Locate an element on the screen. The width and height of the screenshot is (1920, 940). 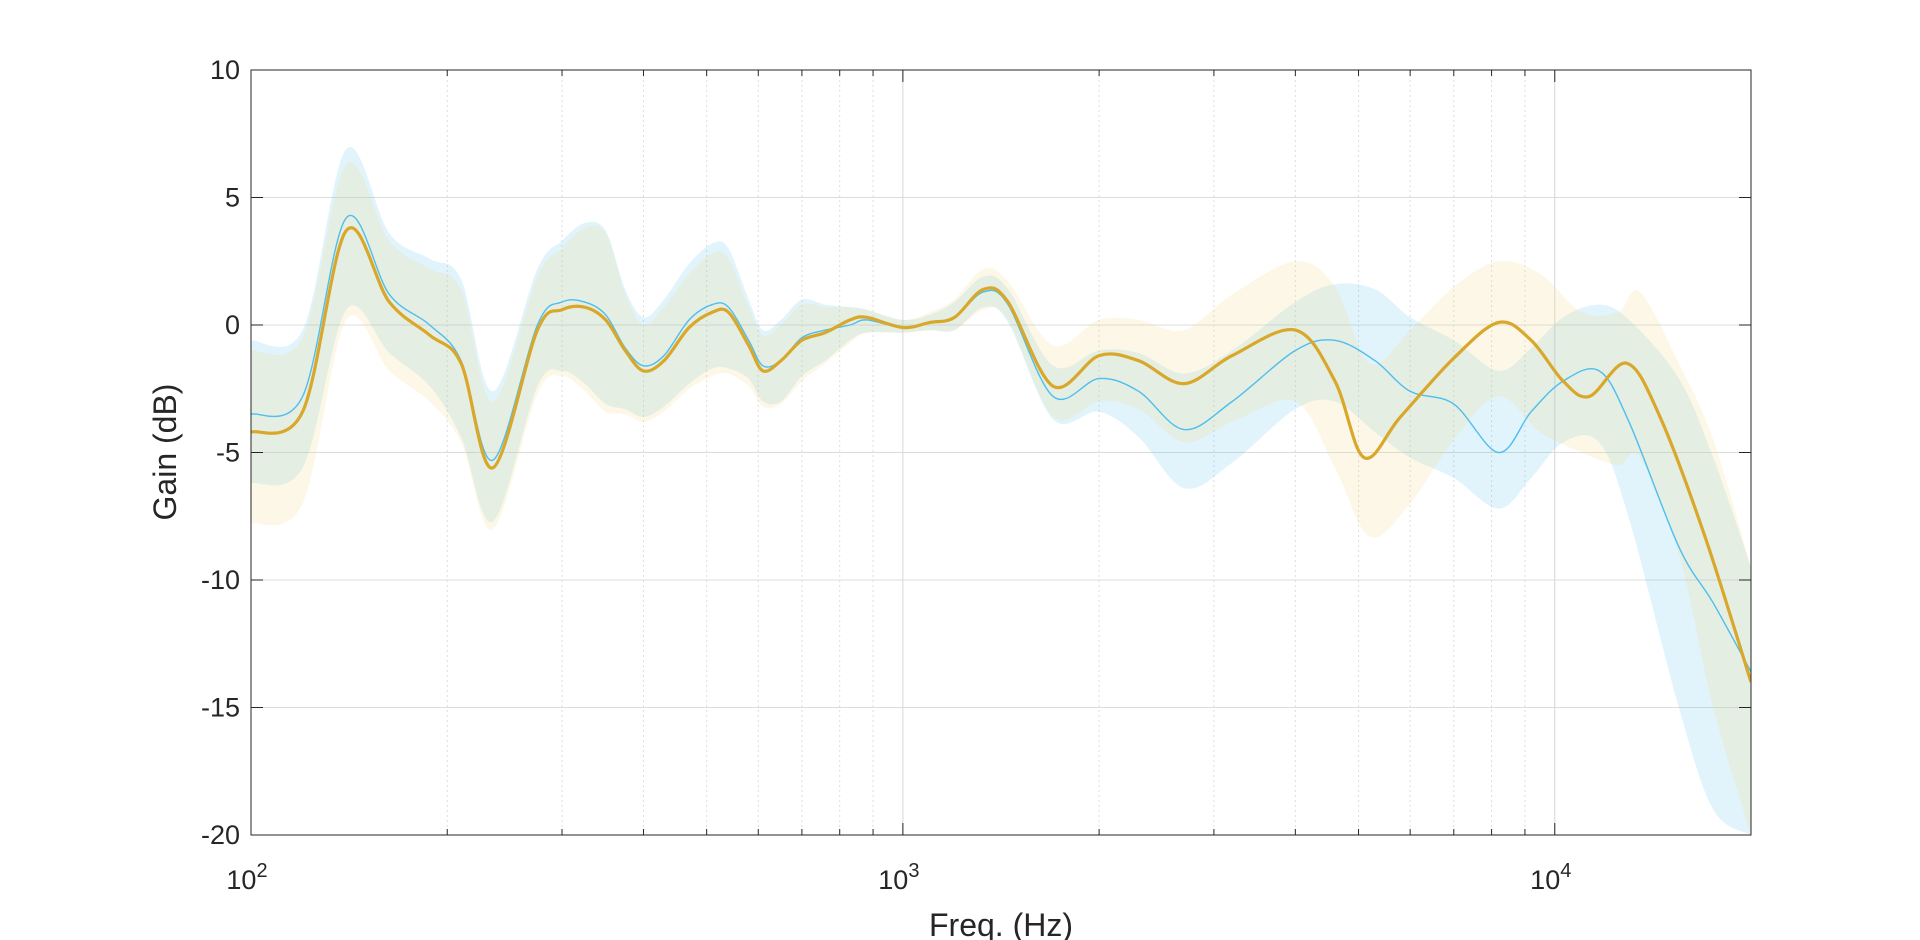
y-tick-labels: 10 5 0 -5 -10 -15 -20 is located at coordinates (220, 452).